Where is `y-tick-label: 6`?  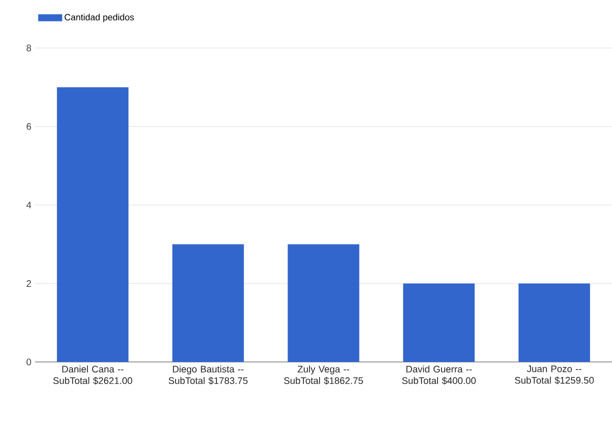
y-tick-label: 6 is located at coordinates (29, 126).